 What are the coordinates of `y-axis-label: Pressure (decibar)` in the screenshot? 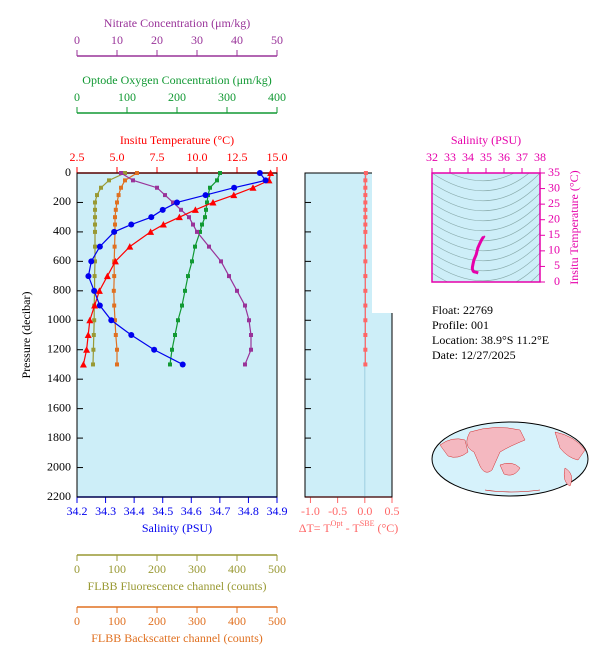 It's located at (26, 335).